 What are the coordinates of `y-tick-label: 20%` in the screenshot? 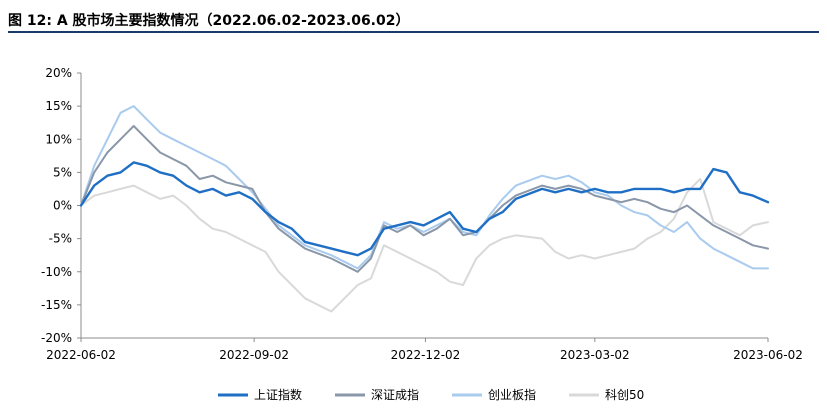 It's located at (58, 73).